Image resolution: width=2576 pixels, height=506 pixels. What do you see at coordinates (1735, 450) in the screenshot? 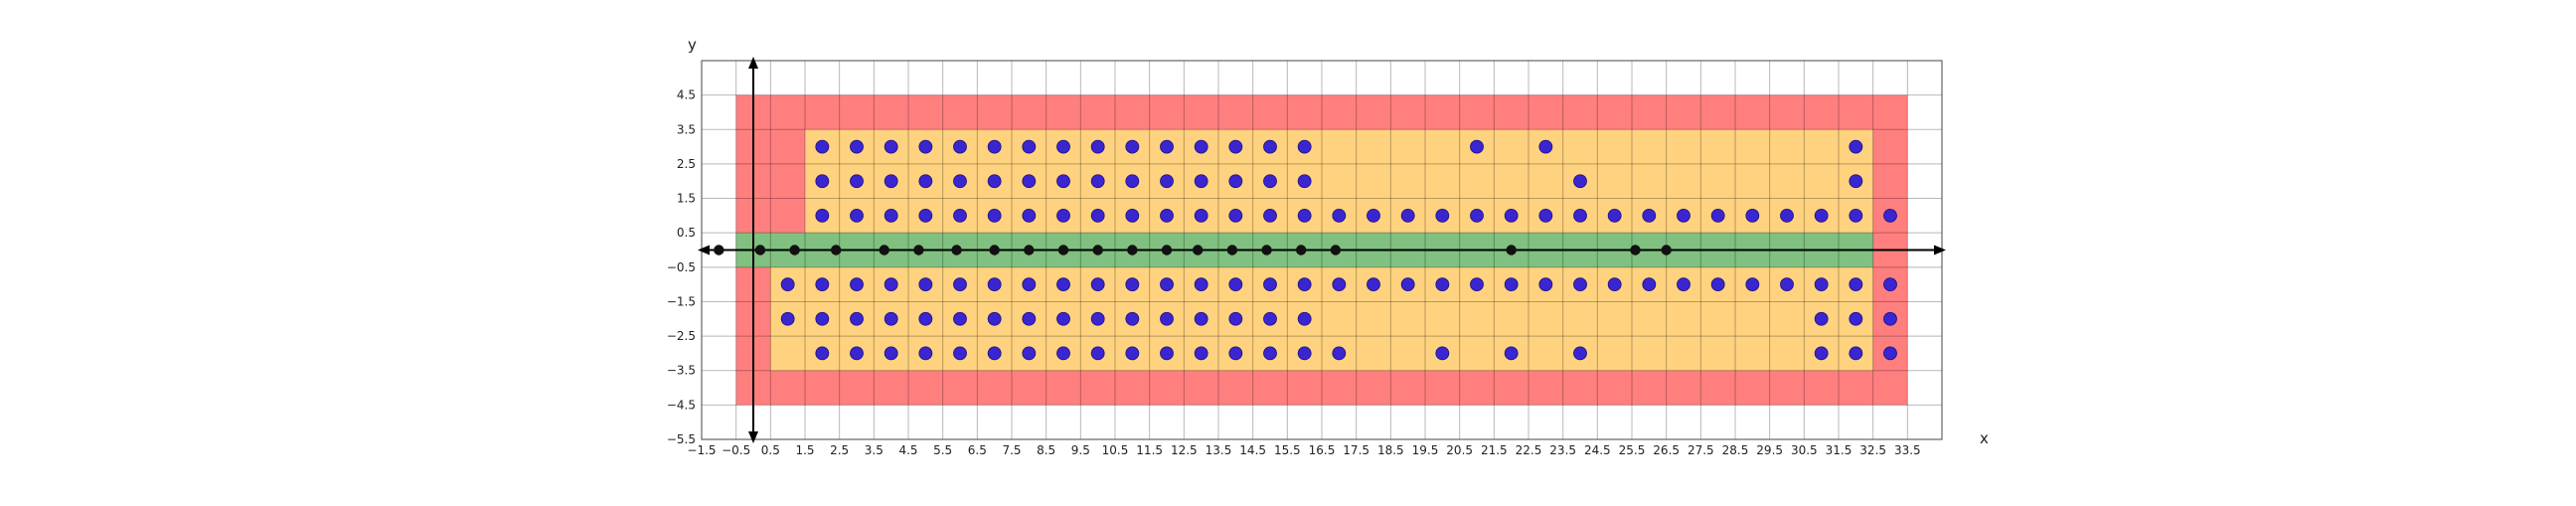
I see `x-tick-label: 28.5` at bounding box center [1735, 450].